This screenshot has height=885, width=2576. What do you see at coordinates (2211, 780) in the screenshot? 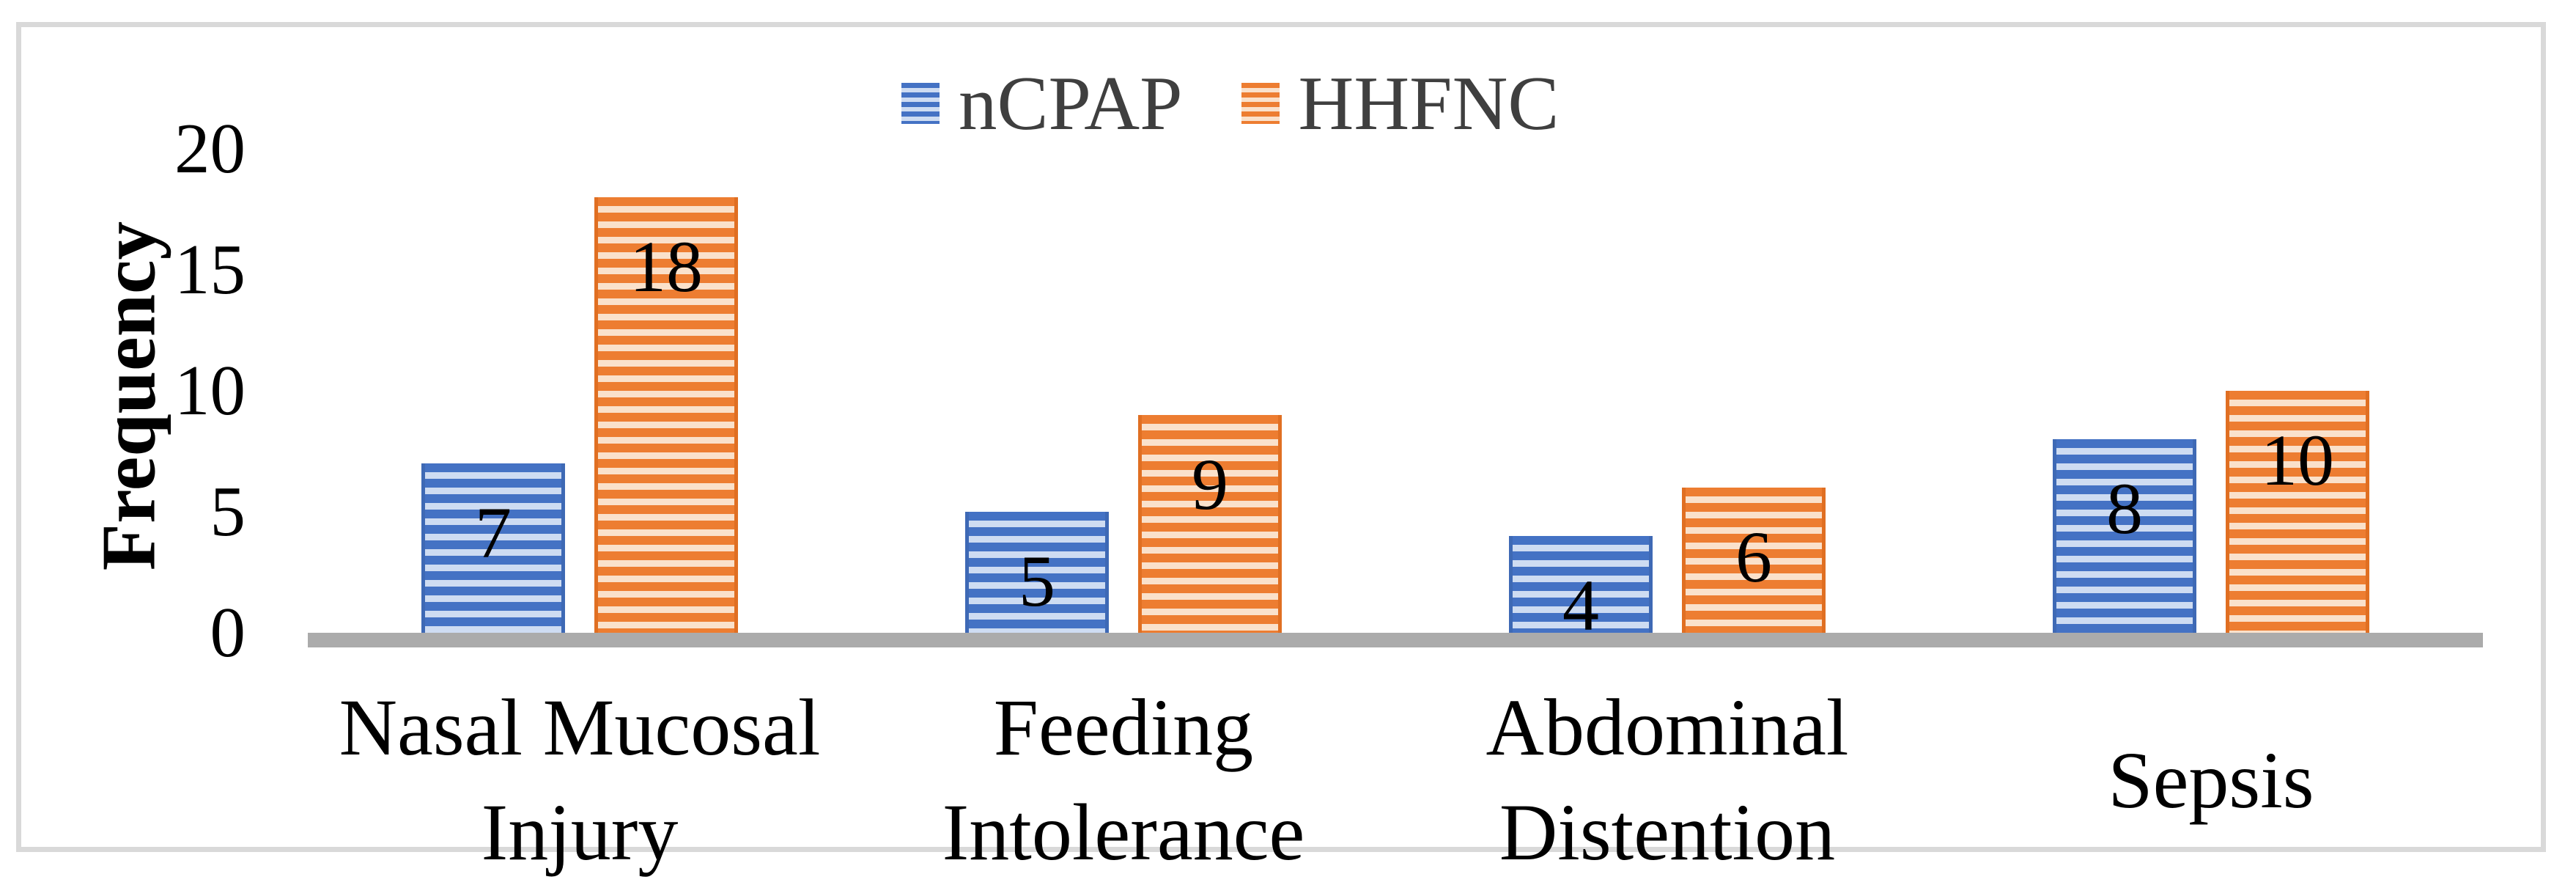
I see `category-label: Sepsis` at bounding box center [2211, 780].